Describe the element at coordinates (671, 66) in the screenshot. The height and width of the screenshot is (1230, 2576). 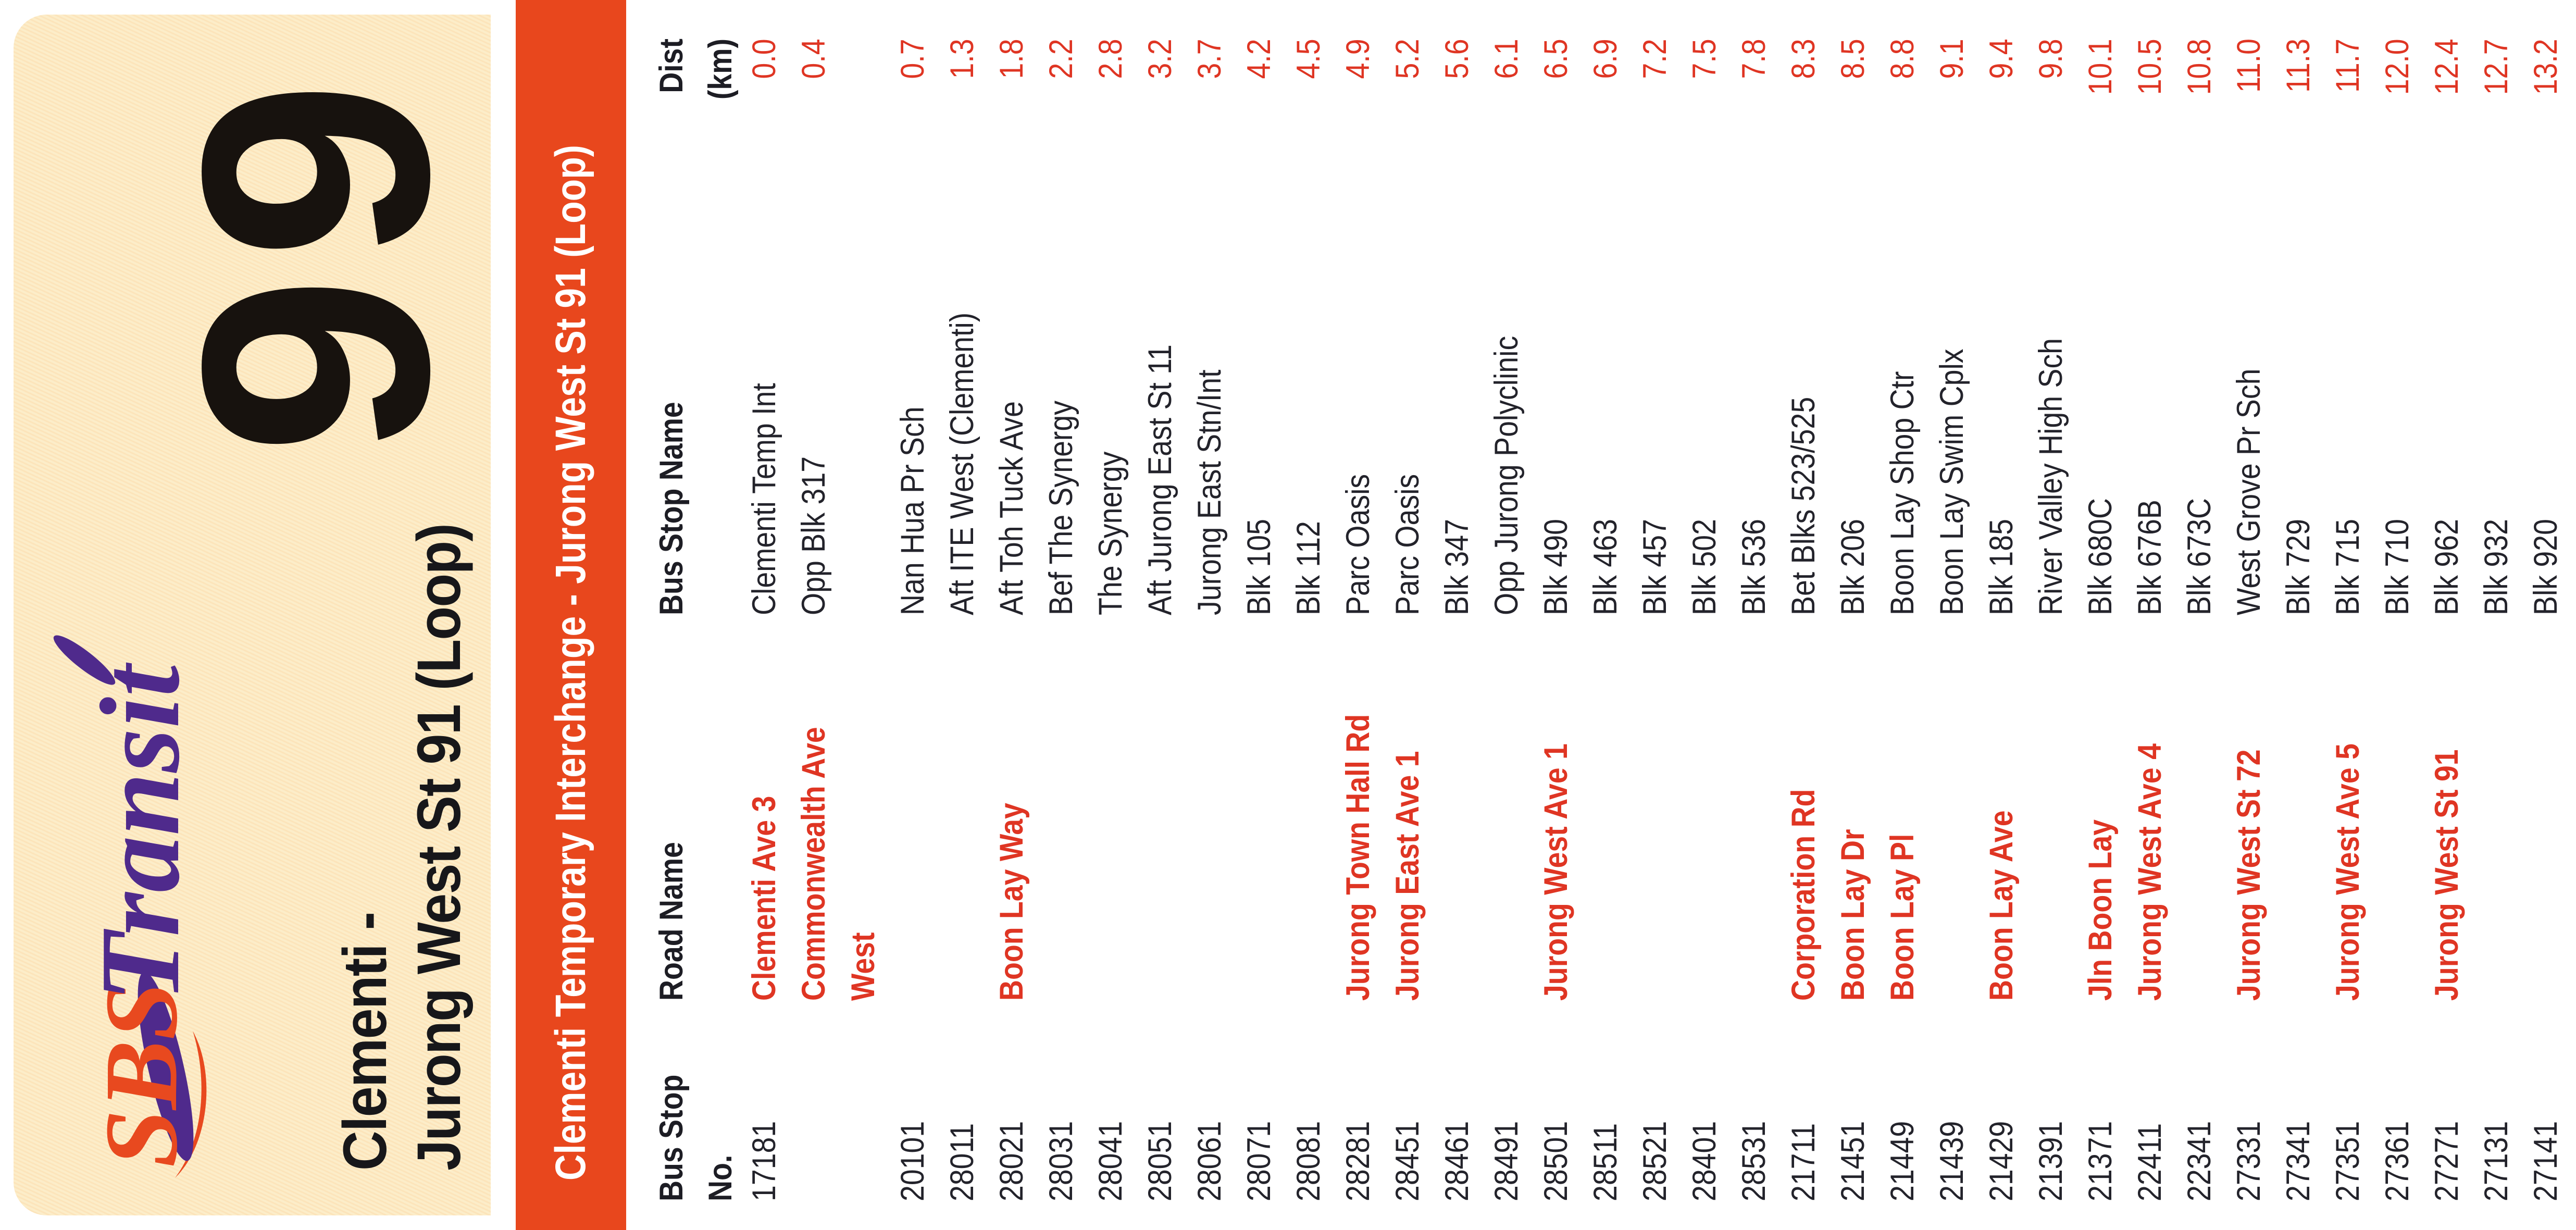
I see `header-dist-line1: Dist` at that location.